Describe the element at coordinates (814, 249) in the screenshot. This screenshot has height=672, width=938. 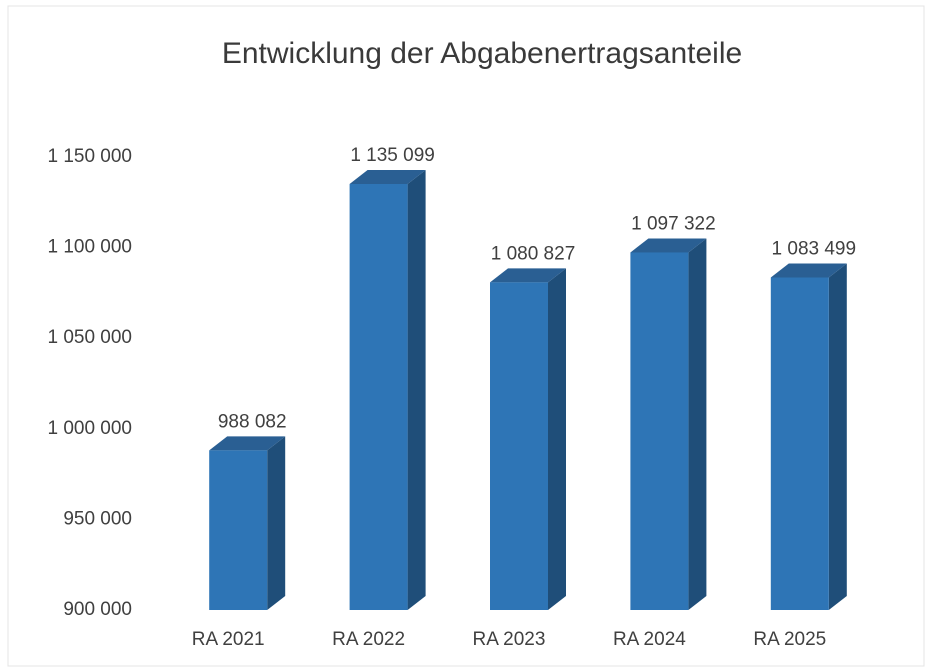
I see `value-label: 1 083 499` at that location.